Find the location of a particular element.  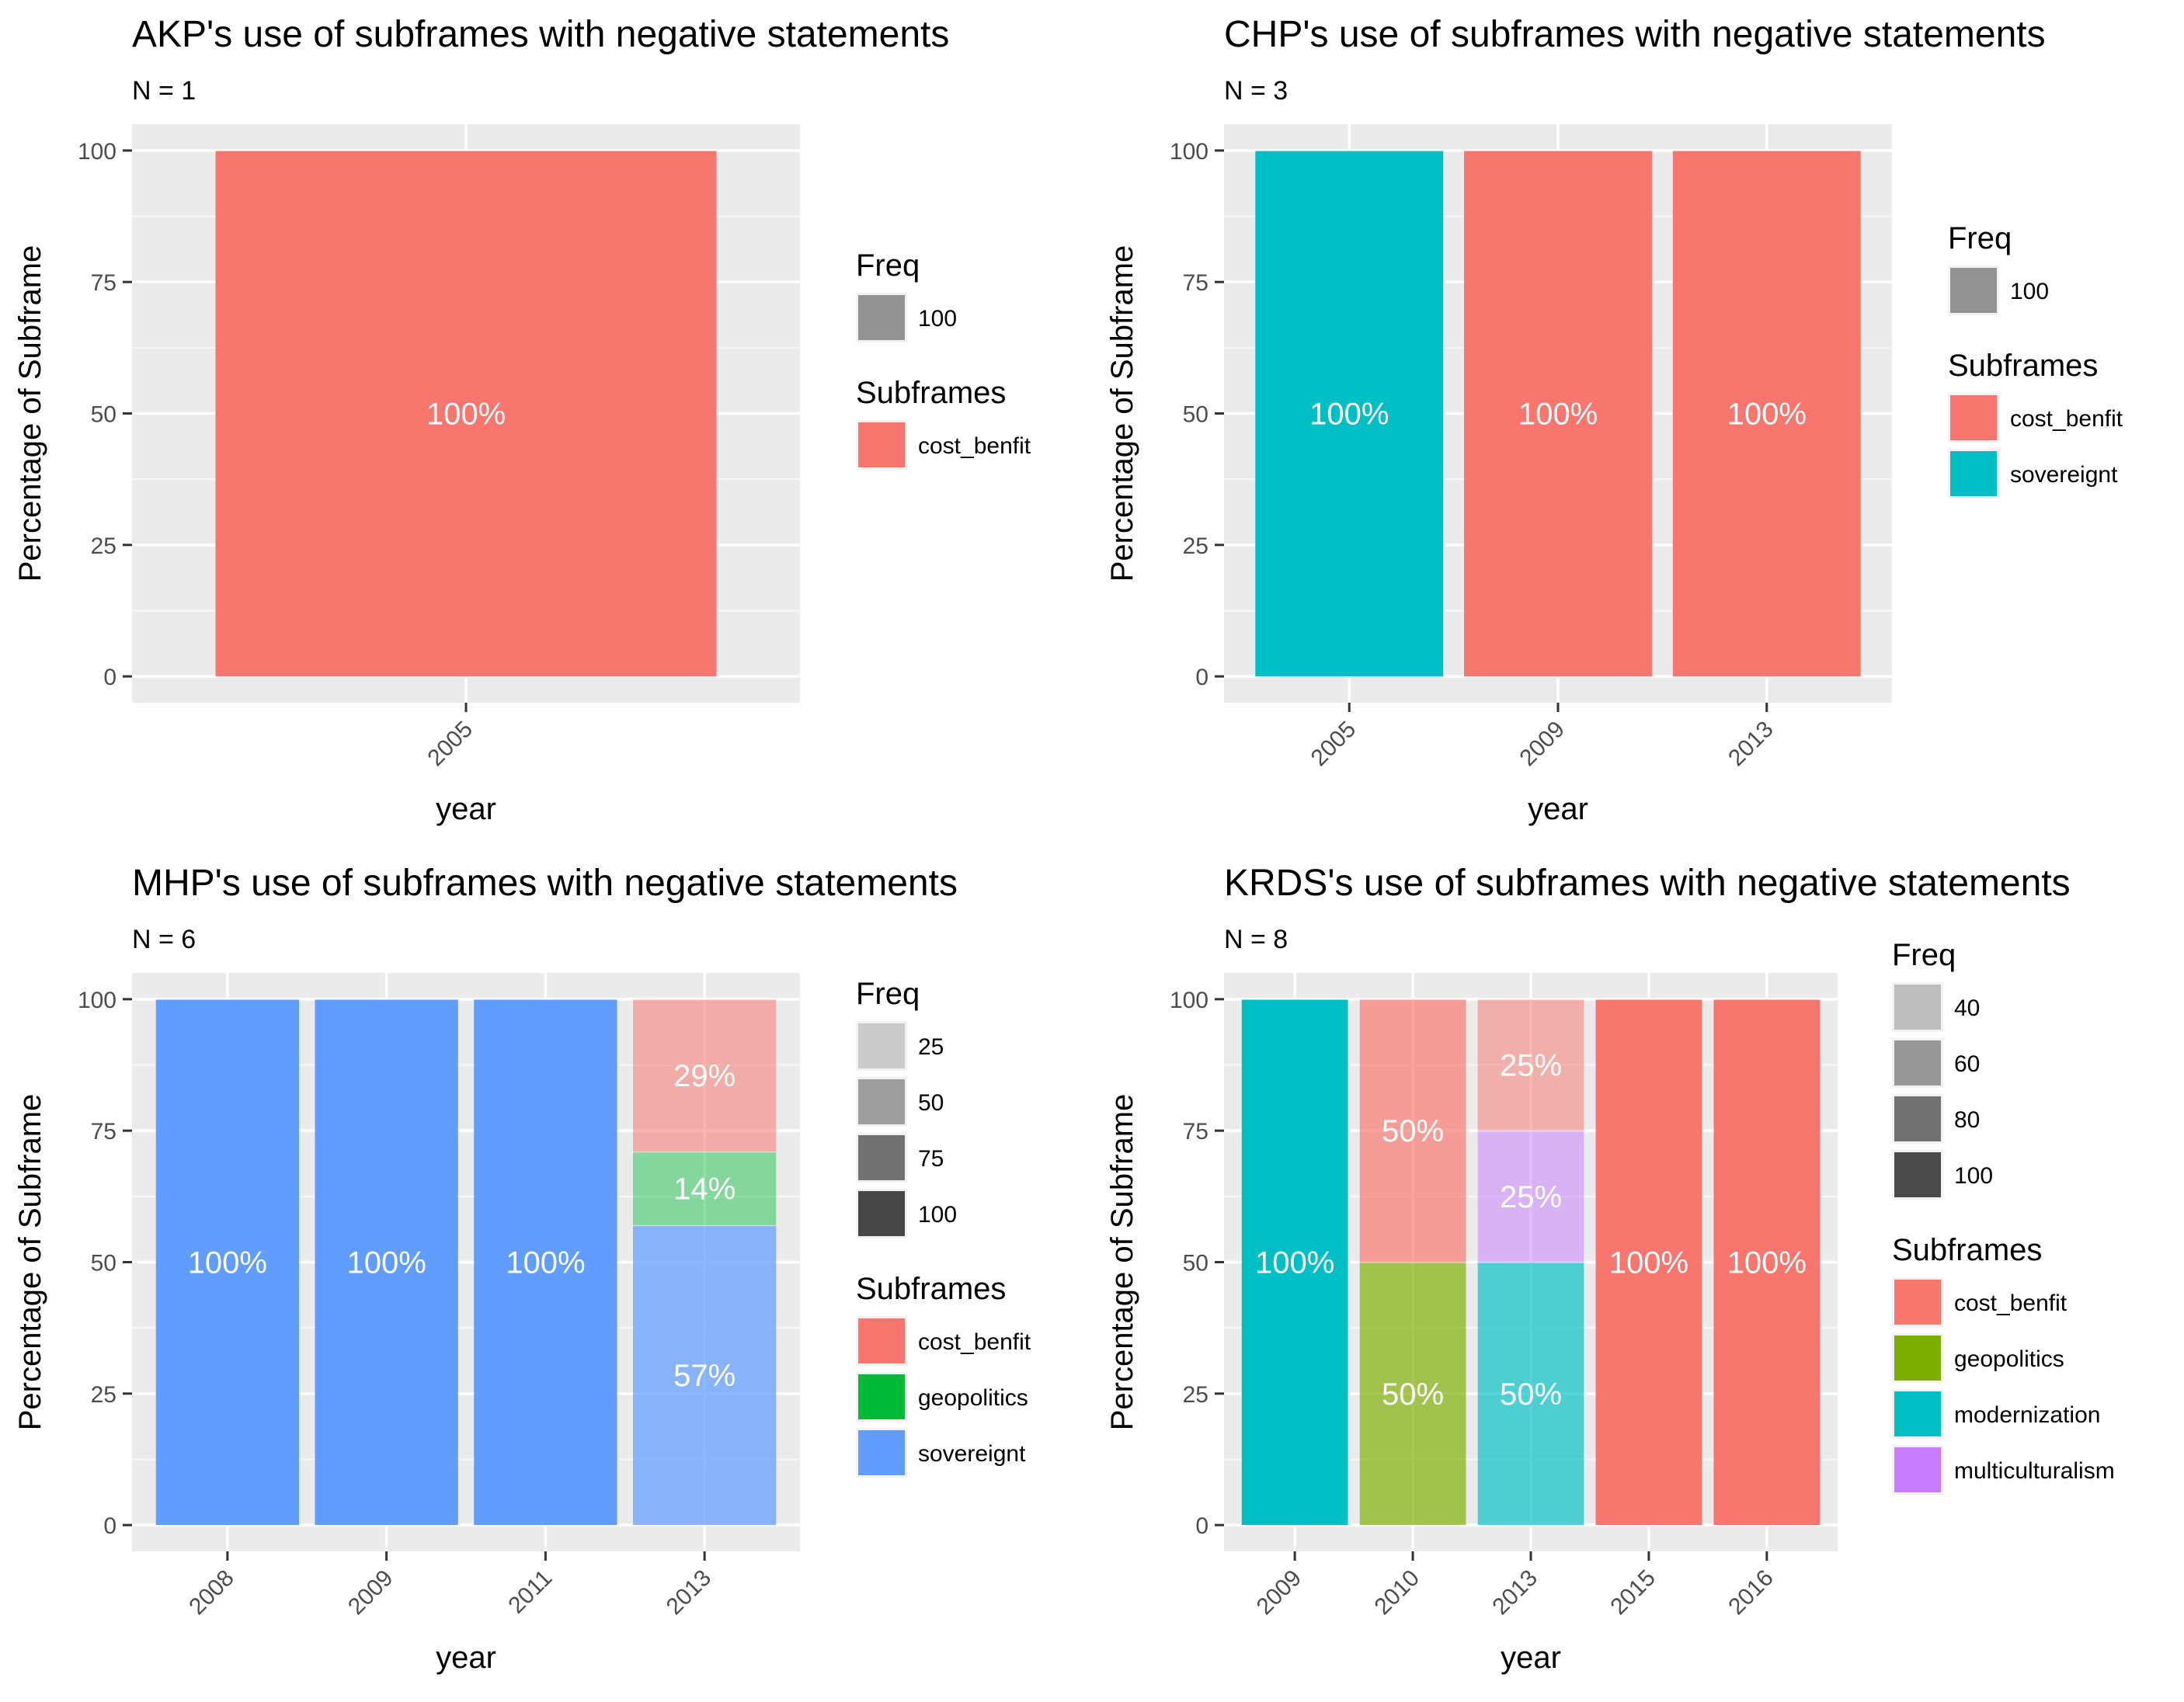

data-label: 14% is located at coordinates (704, 1189).